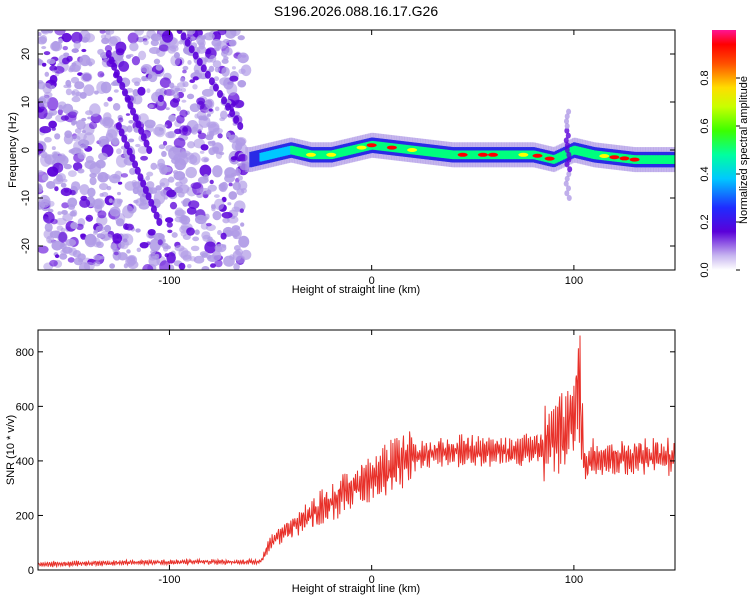  What do you see at coordinates (705, 77) in the screenshot?
I see `colorbar-tick-label: 0.8` at bounding box center [705, 77].